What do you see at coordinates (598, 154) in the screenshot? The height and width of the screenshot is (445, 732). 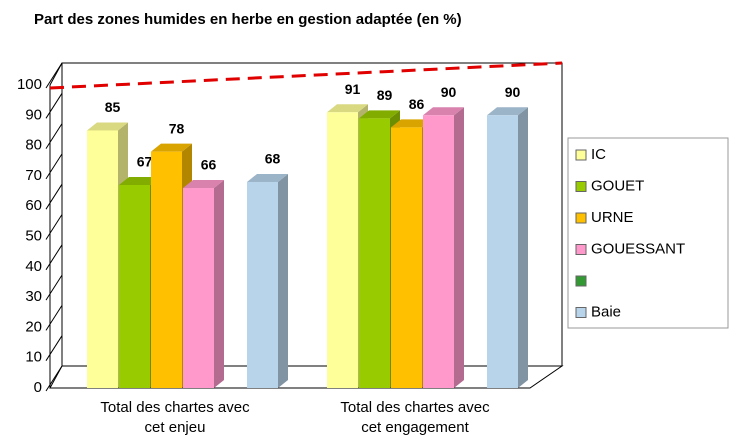 I see `legend-label: IC` at bounding box center [598, 154].